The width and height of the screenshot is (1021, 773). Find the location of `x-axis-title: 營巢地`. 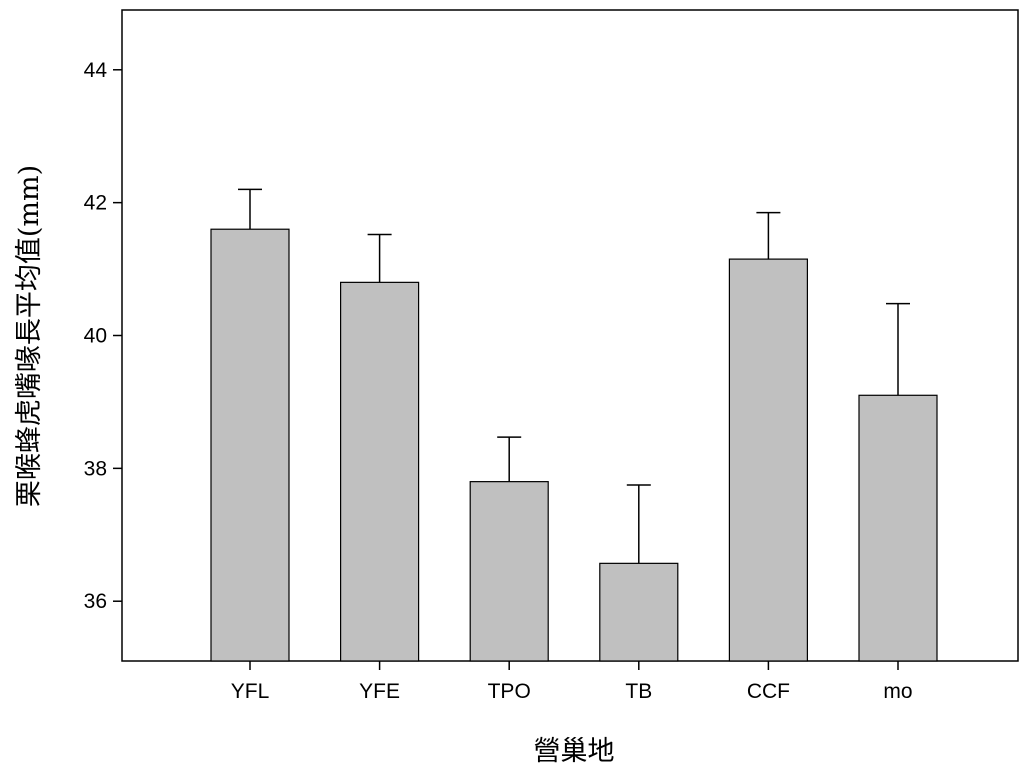

x-axis-title: 營巢地 is located at coordinates (574, 751).